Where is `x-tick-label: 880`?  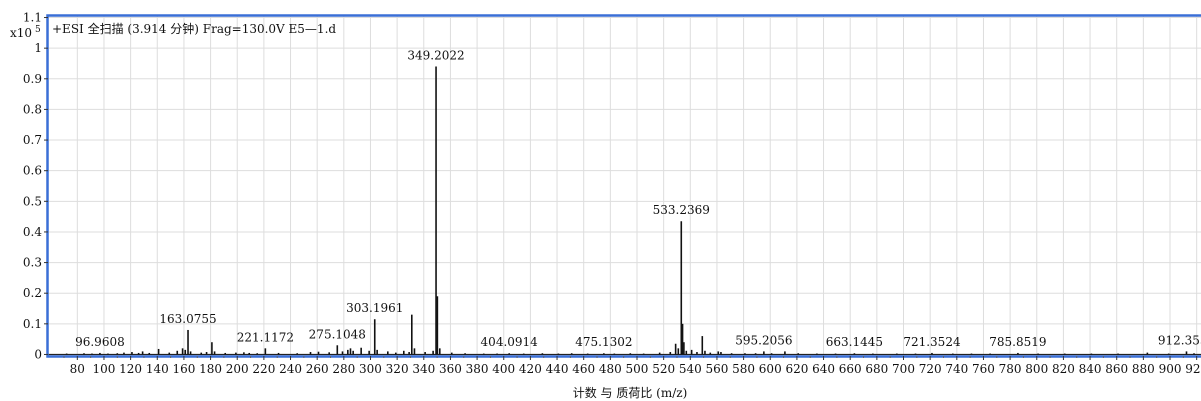 x-tick-label: 880 is located at coordinates (1143, 369).